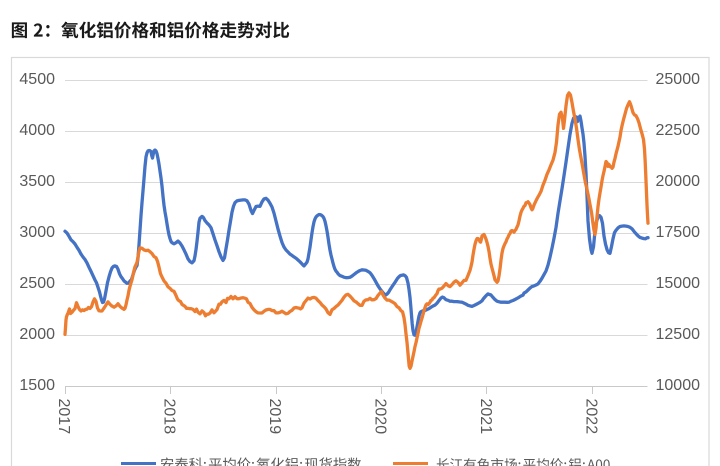 This screenshot has height=466, width=720. I want to click on svg-text: 2500, so click(37, 283).